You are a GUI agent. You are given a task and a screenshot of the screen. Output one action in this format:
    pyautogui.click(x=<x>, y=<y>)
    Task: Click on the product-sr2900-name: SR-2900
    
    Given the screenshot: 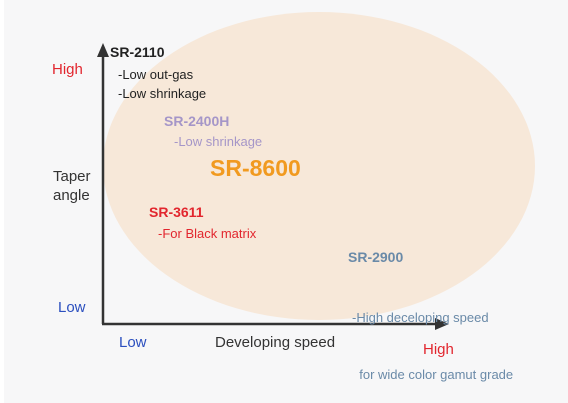 What is the action you would take?
    pyautogui.click(x=376, y=257)
    